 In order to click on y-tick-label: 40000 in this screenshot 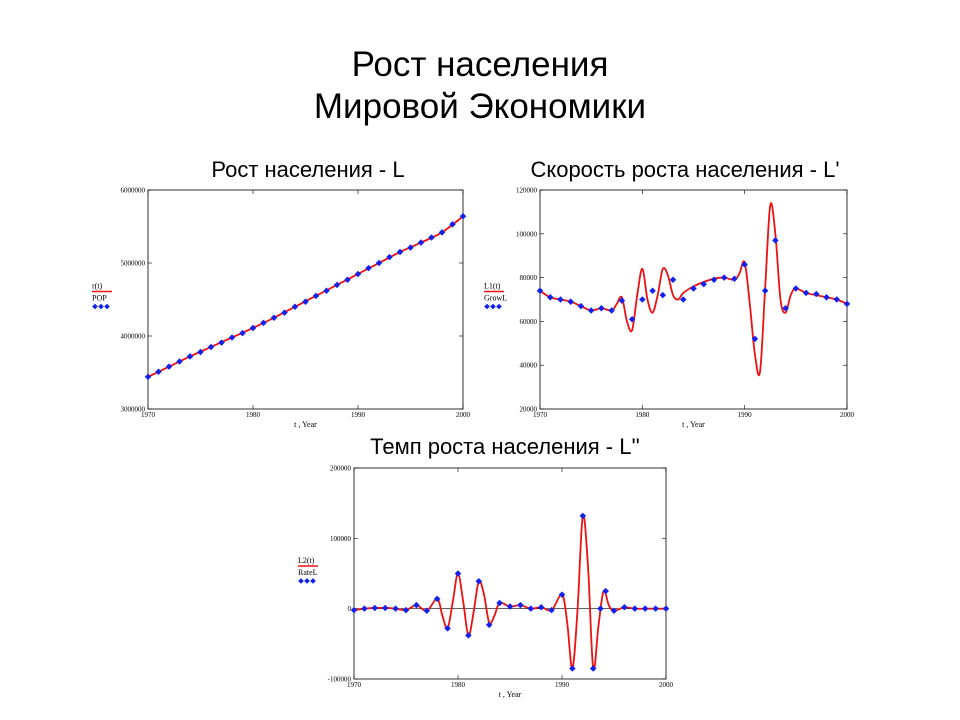, I will do `click(529, 366)`.